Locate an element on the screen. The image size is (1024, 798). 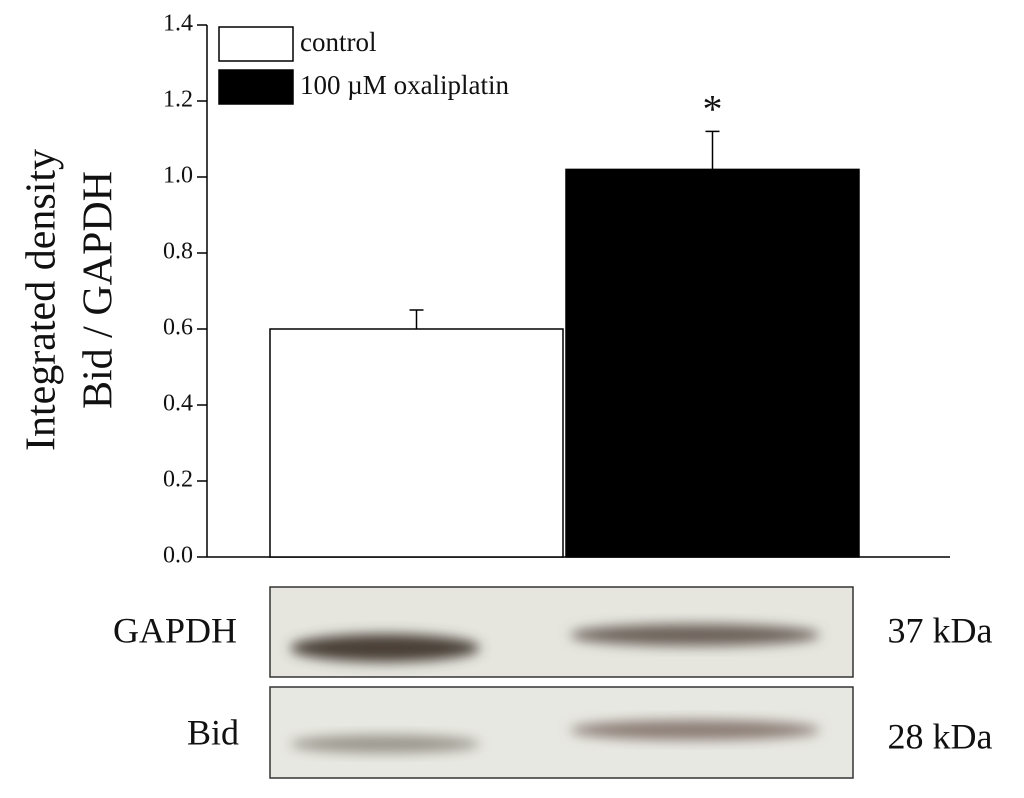
blot-label: GAPDH is located at coordinates (175, 630).